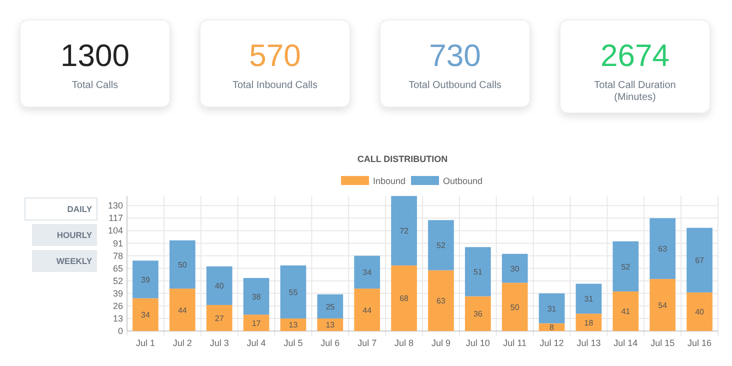 The image size is (732, 366). Describe the element at coordinates (61, 209) in the screenshot. I see `tab-button: DAILY` at that location.